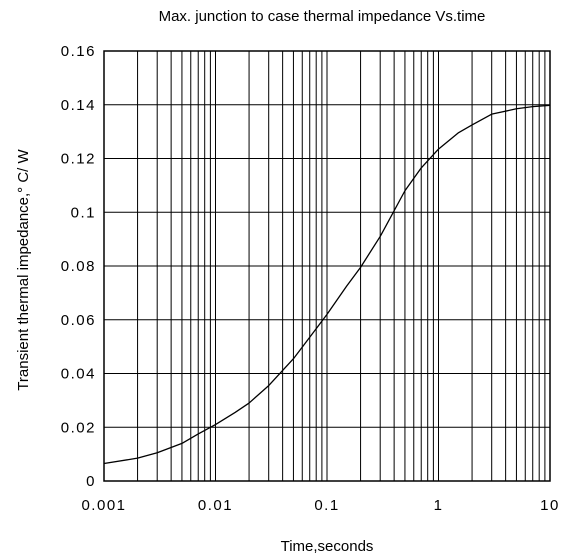 The image size is (571, 557). Describe the element at coordinates (91, 481) in the screenshot. I see `y-tick-label: 0` at that location.